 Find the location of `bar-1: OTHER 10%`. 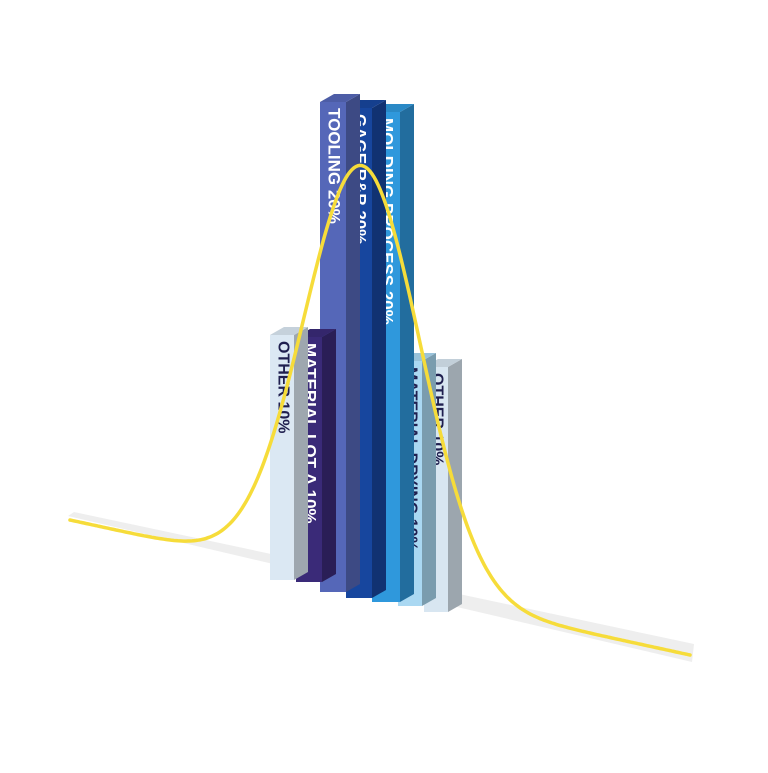

bar-1: OTHER 10% is located at coordinates (289, 453).